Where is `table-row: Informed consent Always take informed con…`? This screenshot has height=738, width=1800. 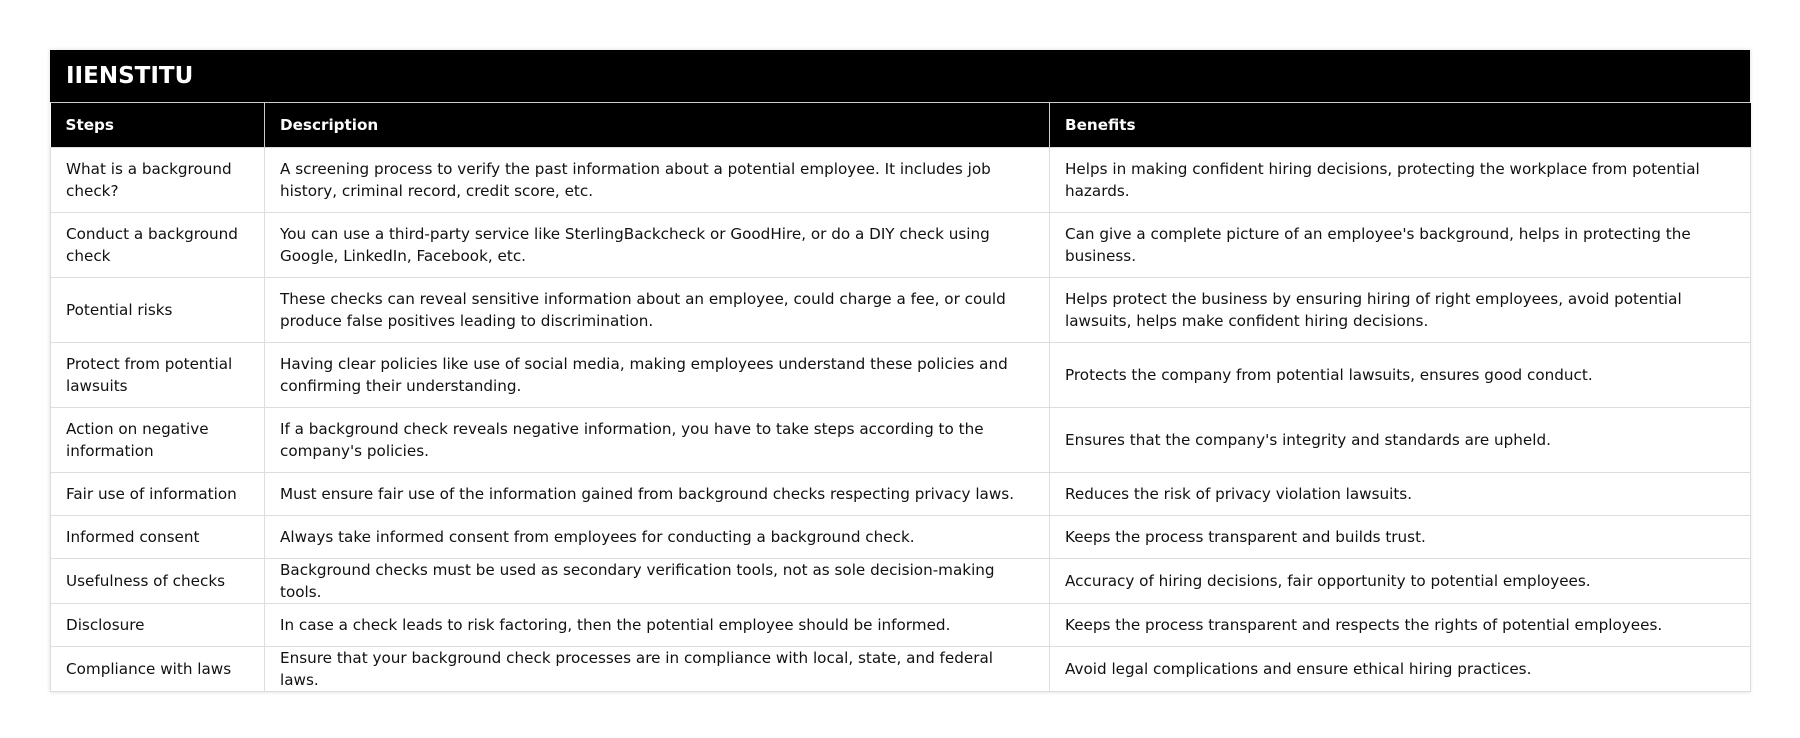 table-row: Informed consent Always take informed con… is located at coordinates (900, 537).